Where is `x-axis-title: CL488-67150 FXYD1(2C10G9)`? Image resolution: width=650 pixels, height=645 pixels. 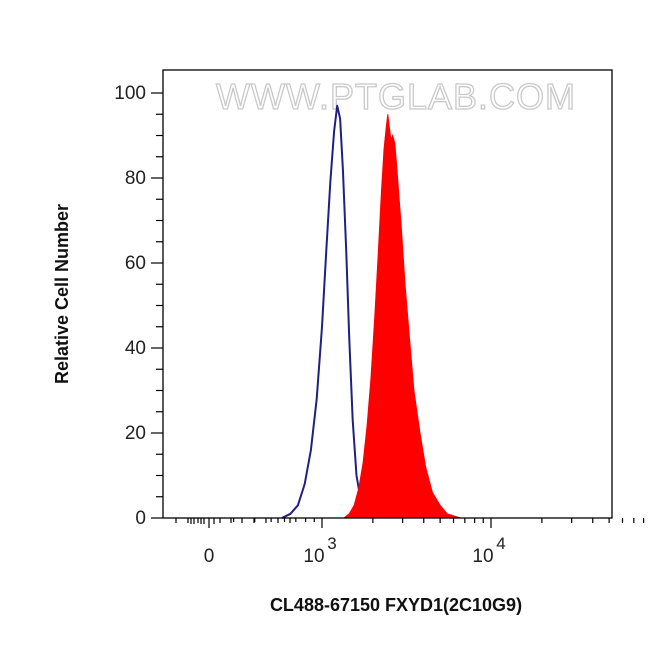
x-axis-title: CL488-67150 FXYD1(2C10G9) is located at coordinates (396, 605).